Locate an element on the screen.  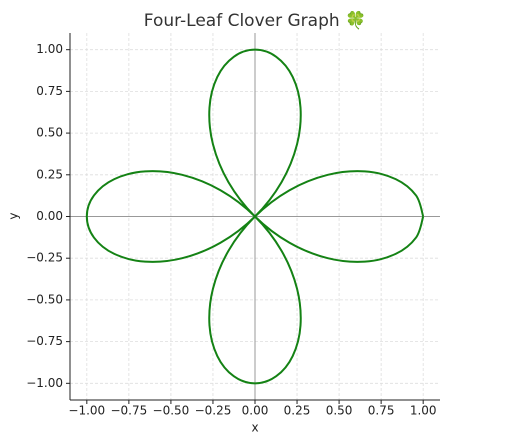
x-tick-label: −0.75 is located at coordinates (128, 411).